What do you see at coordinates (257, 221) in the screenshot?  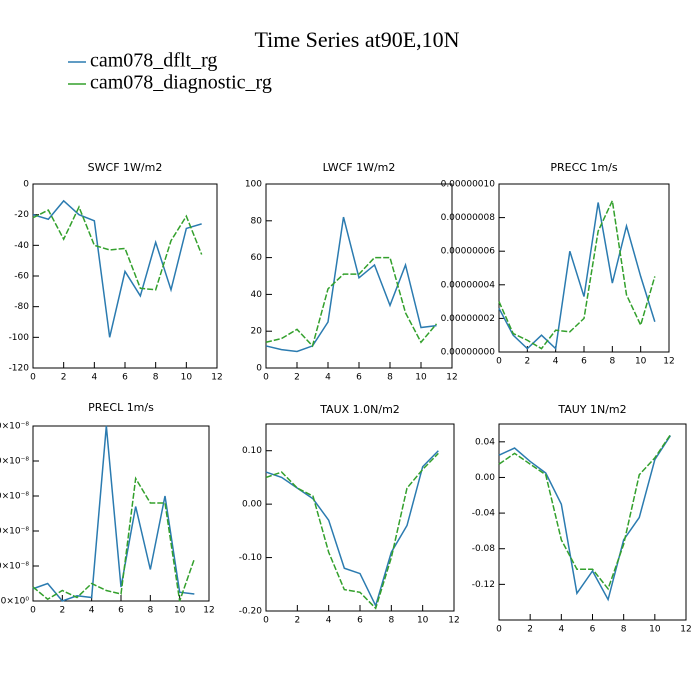 I see `y-tick-label: 80` at bounding box center [257, 221].